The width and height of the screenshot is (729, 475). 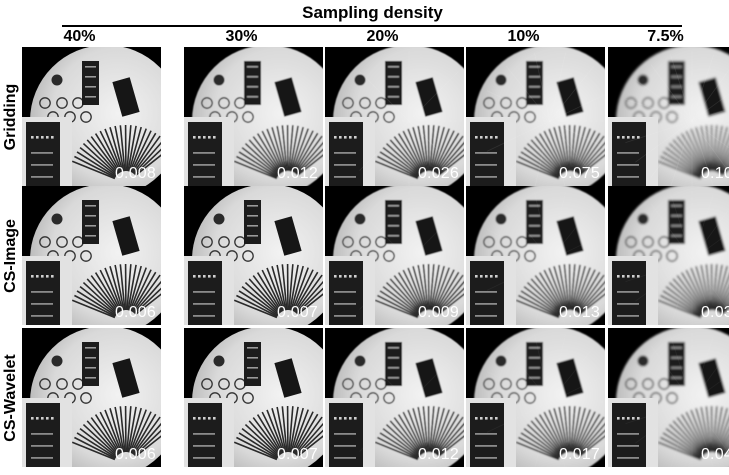 I want to click on reconstruction-panel: 0.017, so click(x=535, y=397).